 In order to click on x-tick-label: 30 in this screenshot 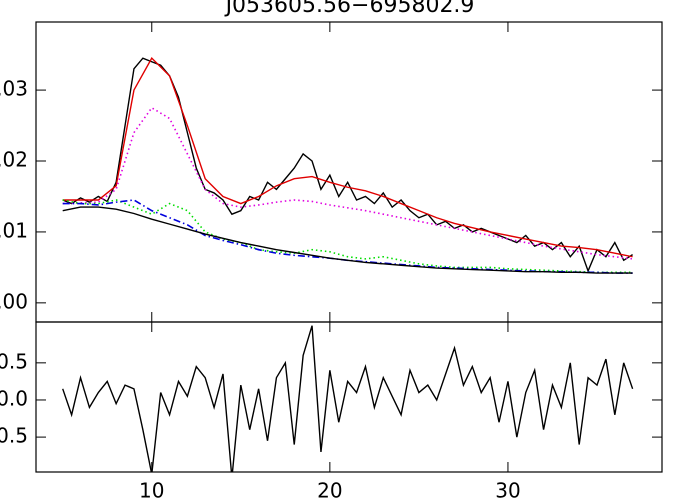, I will do `click(507, 489)`.